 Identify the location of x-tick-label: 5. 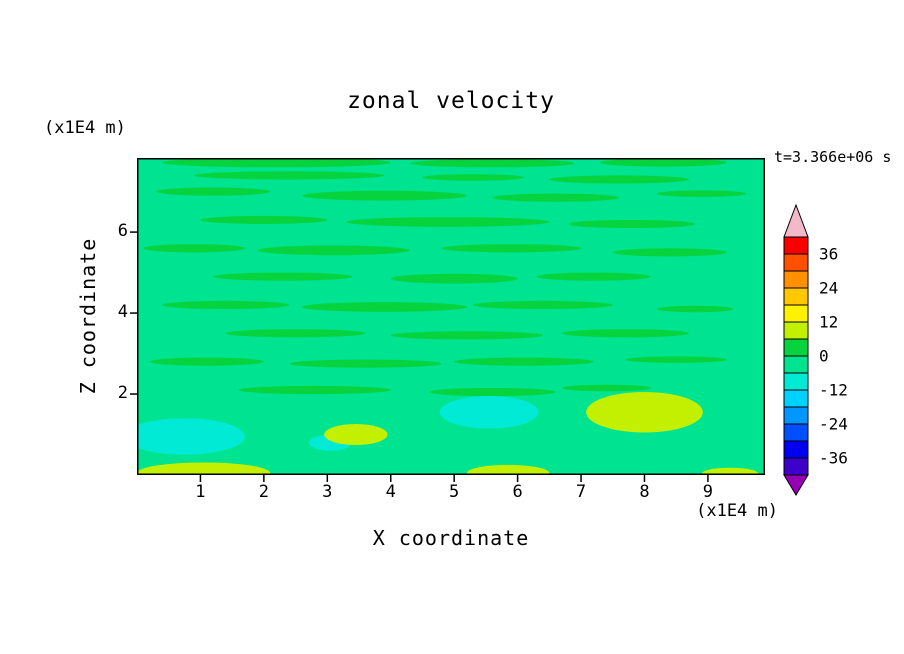
(454, 492).